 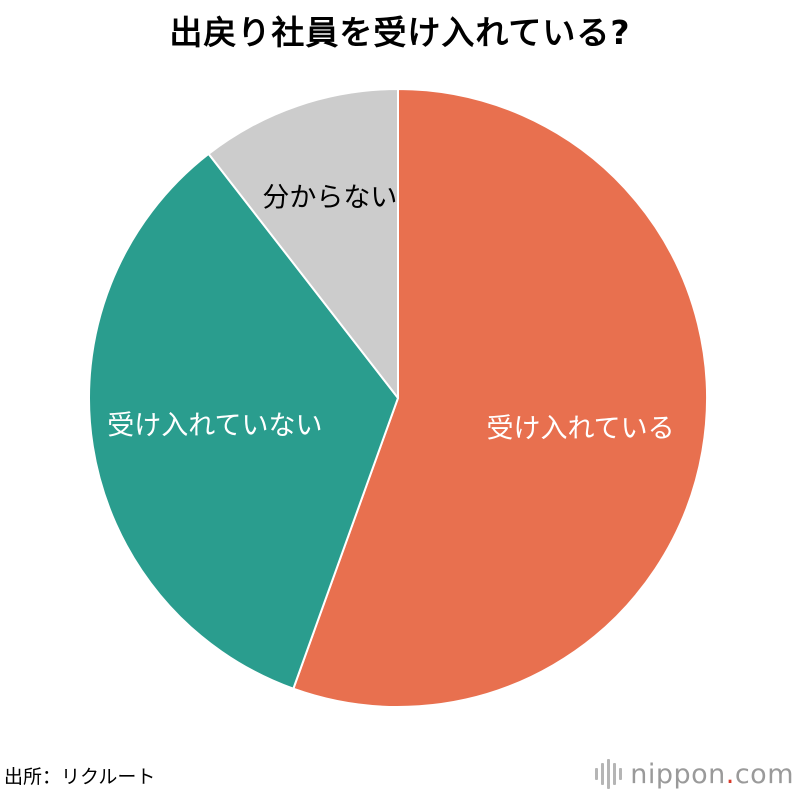 I want to click on chart-title: 出戻り社員を受け入れている?, so click(x=400, y=32).